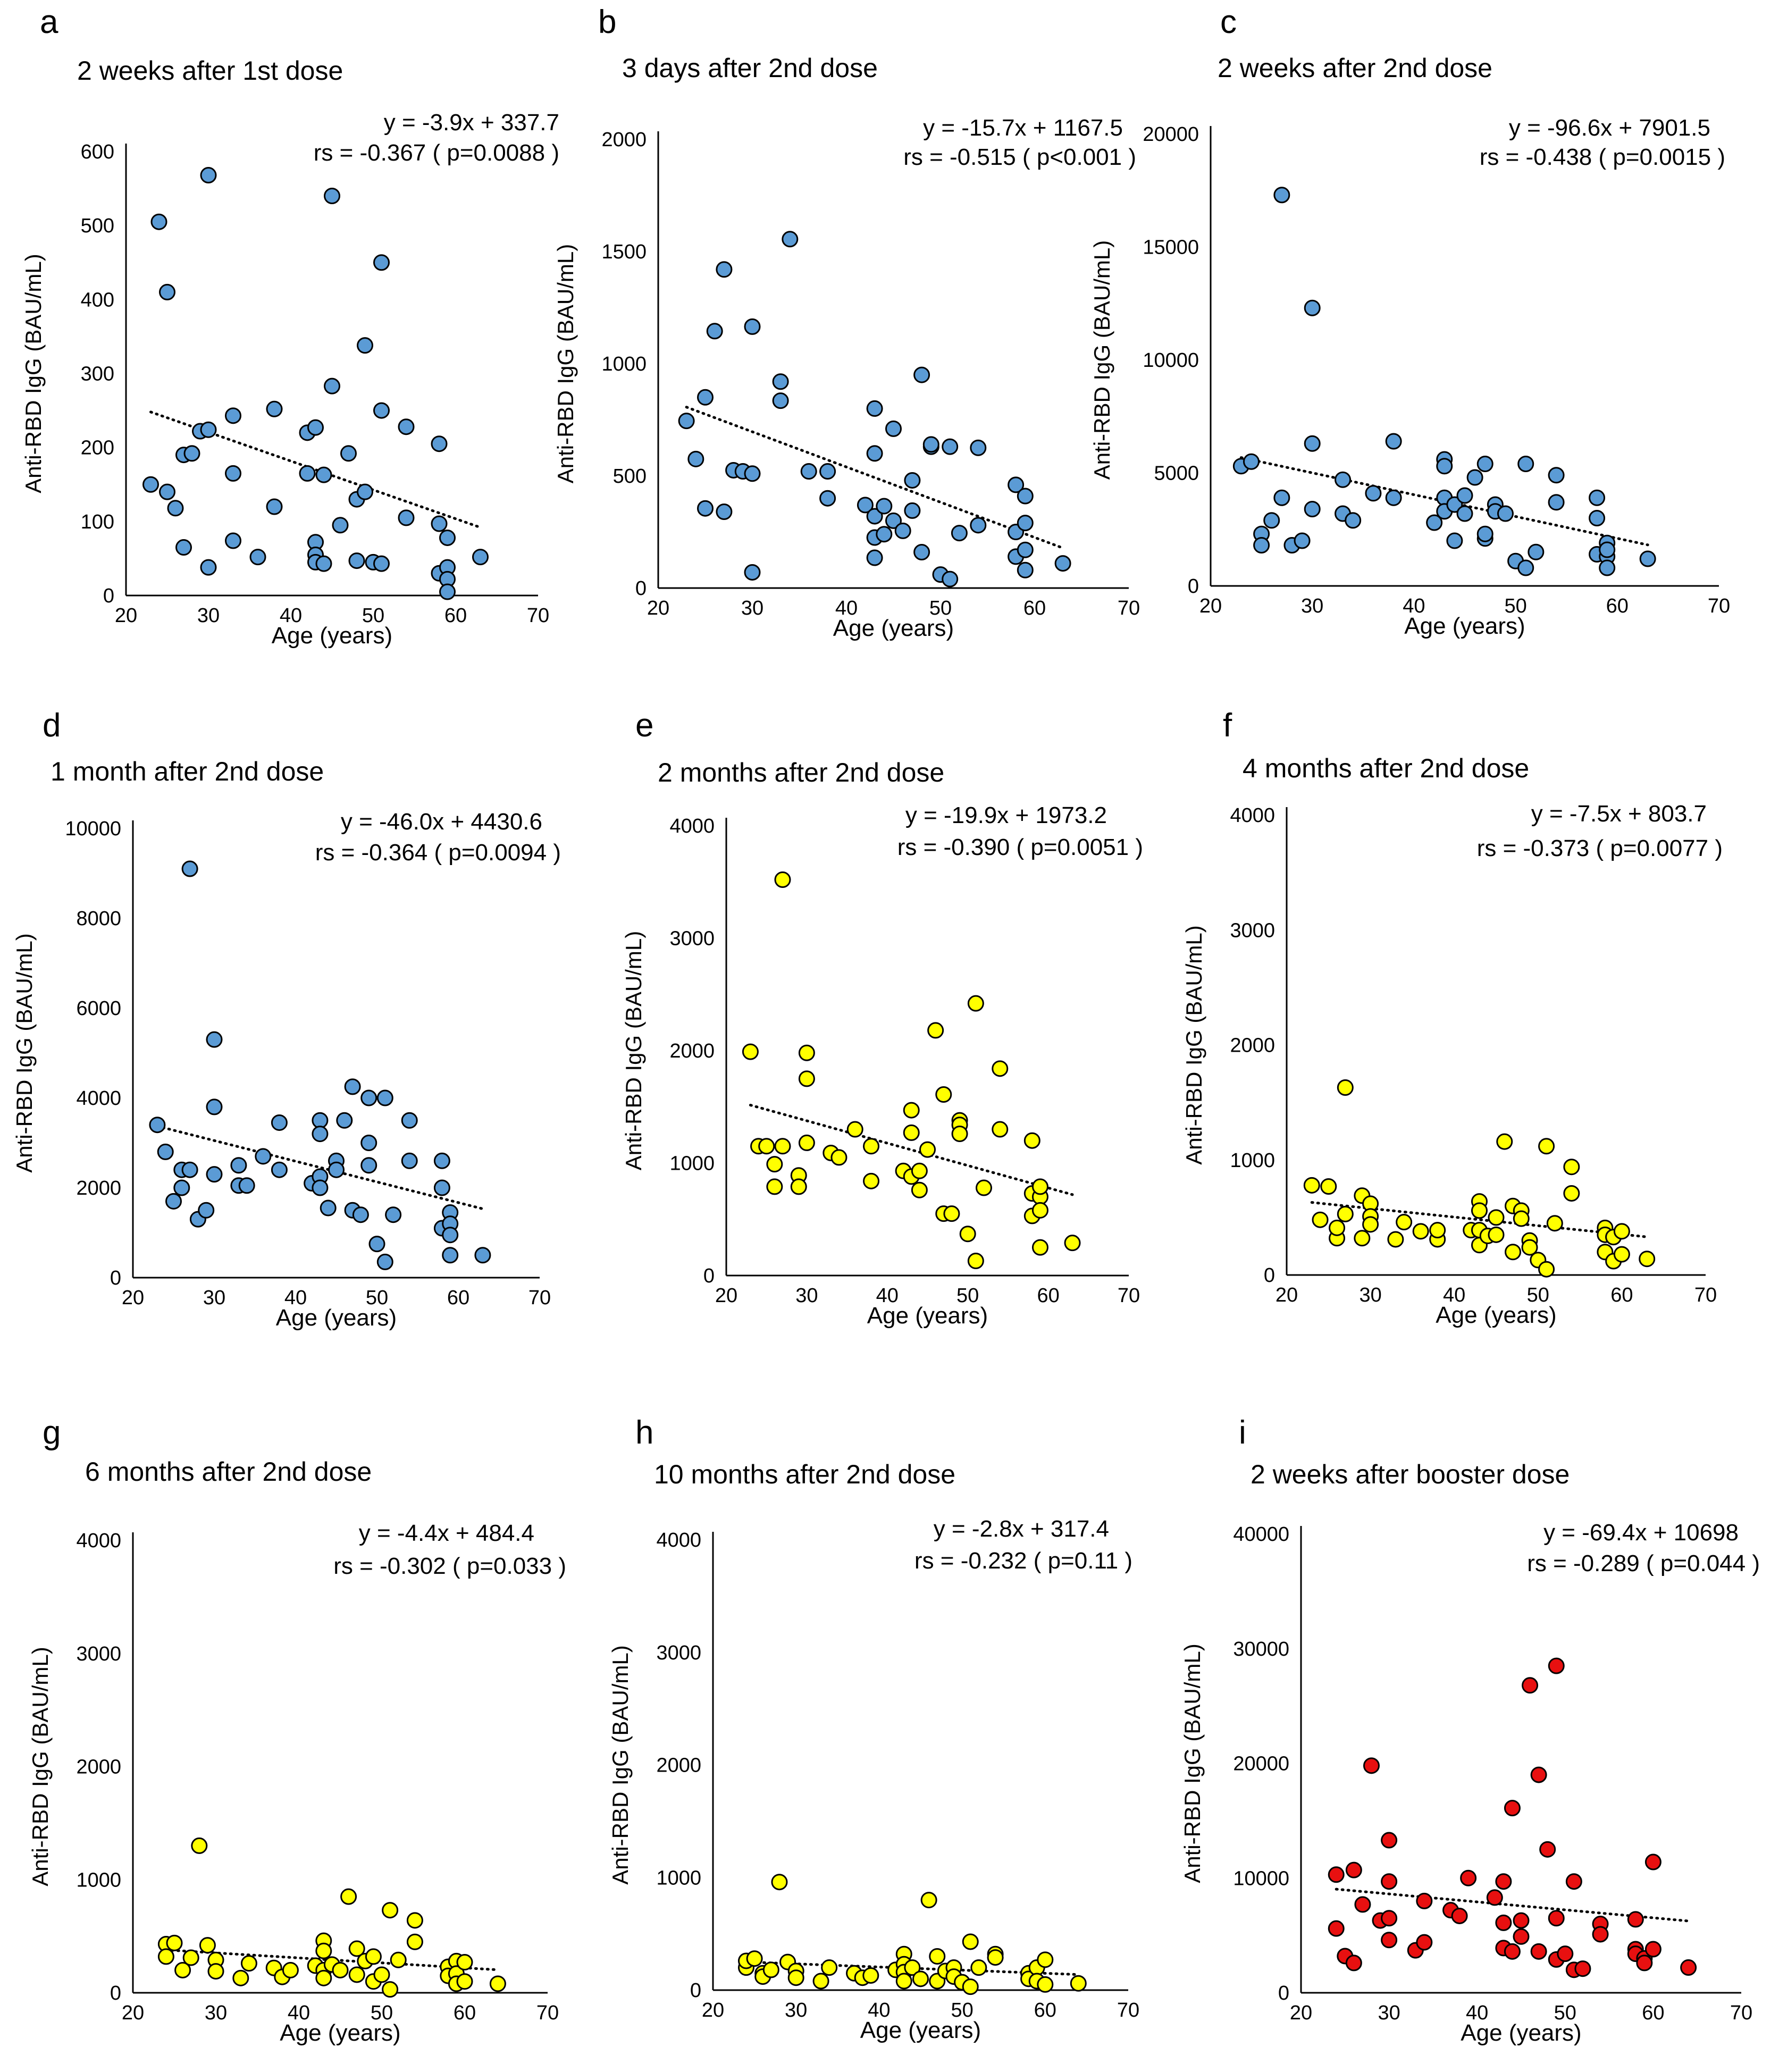  What do you see at coordinates (98, 1188) in the screenshot?
I see `y-tick-label: 2000` at bounding box center [98, 1188].